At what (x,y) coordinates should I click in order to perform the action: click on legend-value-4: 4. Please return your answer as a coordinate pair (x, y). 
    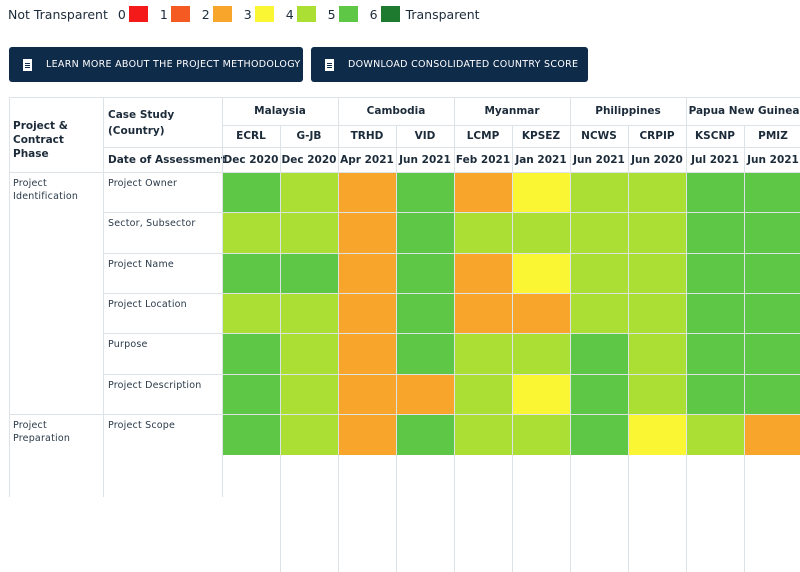
    Looking at the image, I should click on (289, 14).